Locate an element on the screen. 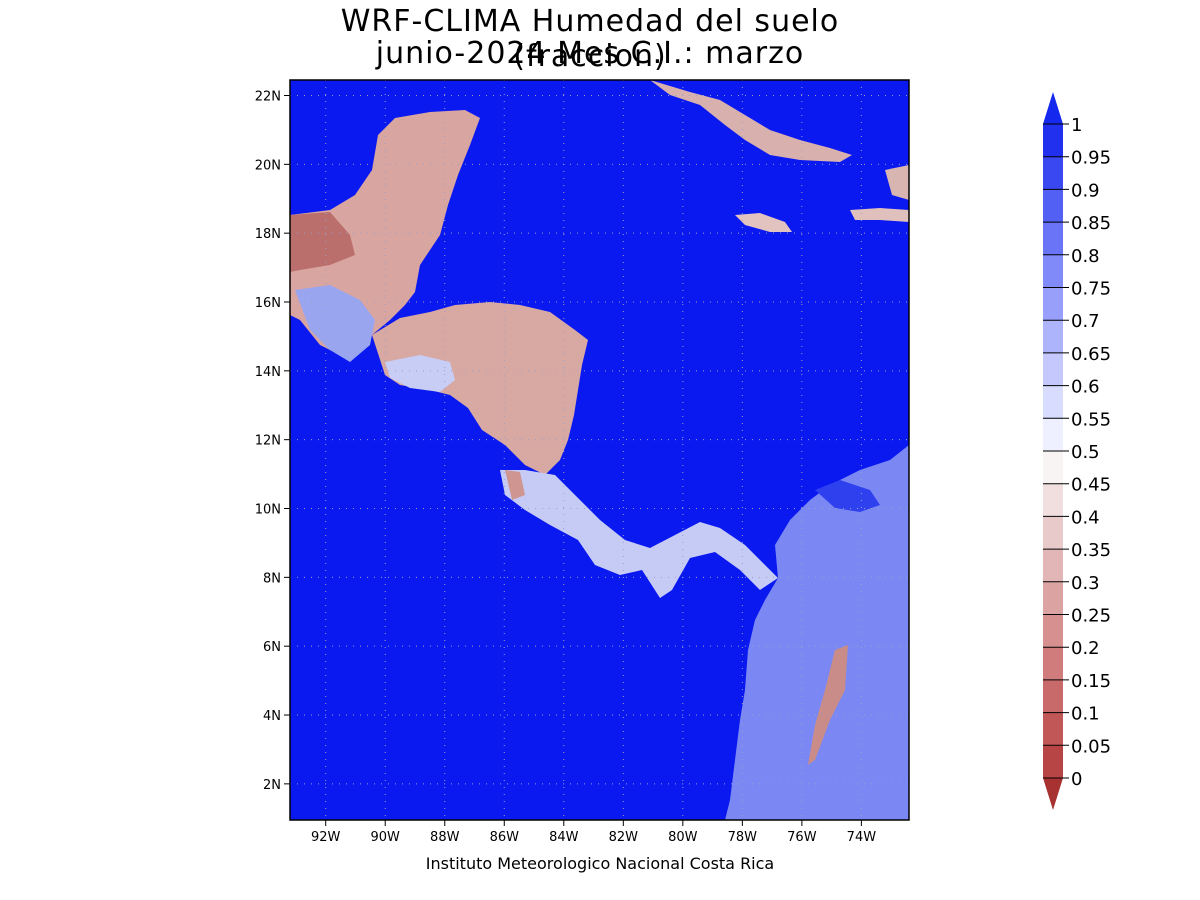 The image size is (1200, 900). land-mexico-south is located at coordinates (322, 242).